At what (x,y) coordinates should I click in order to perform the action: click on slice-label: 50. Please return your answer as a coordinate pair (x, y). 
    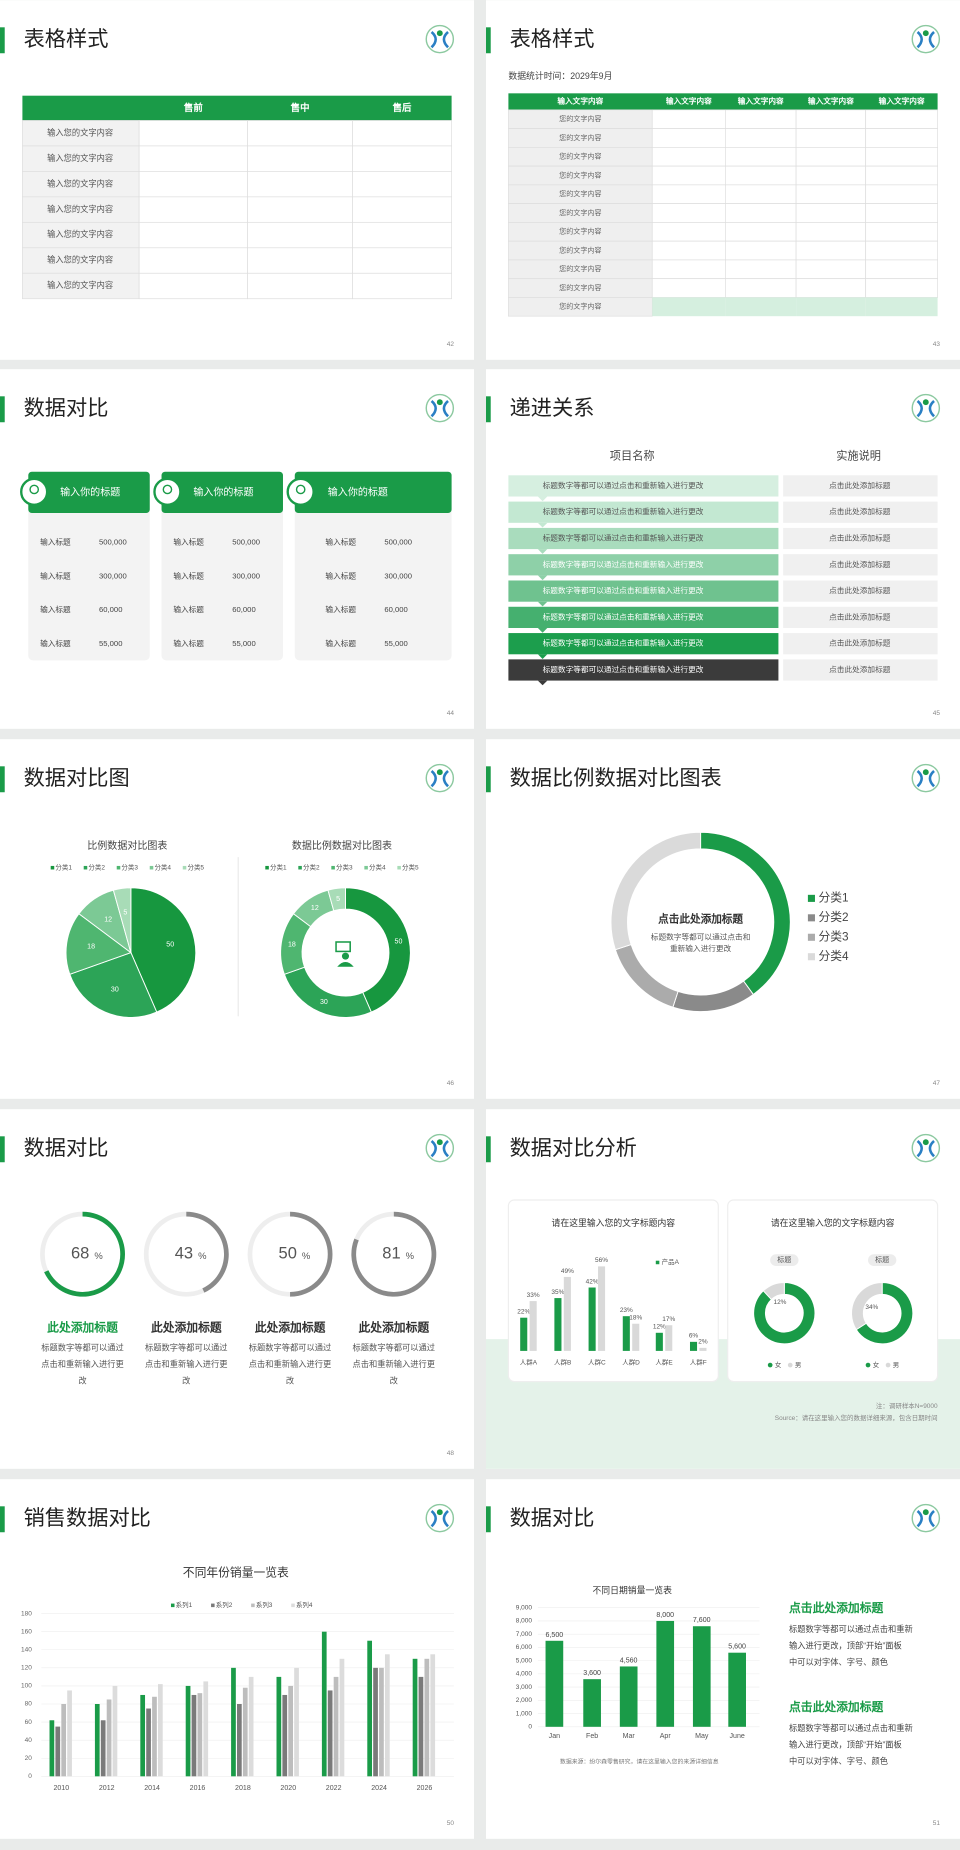
    Looking at the image, I should click on (399, 941).